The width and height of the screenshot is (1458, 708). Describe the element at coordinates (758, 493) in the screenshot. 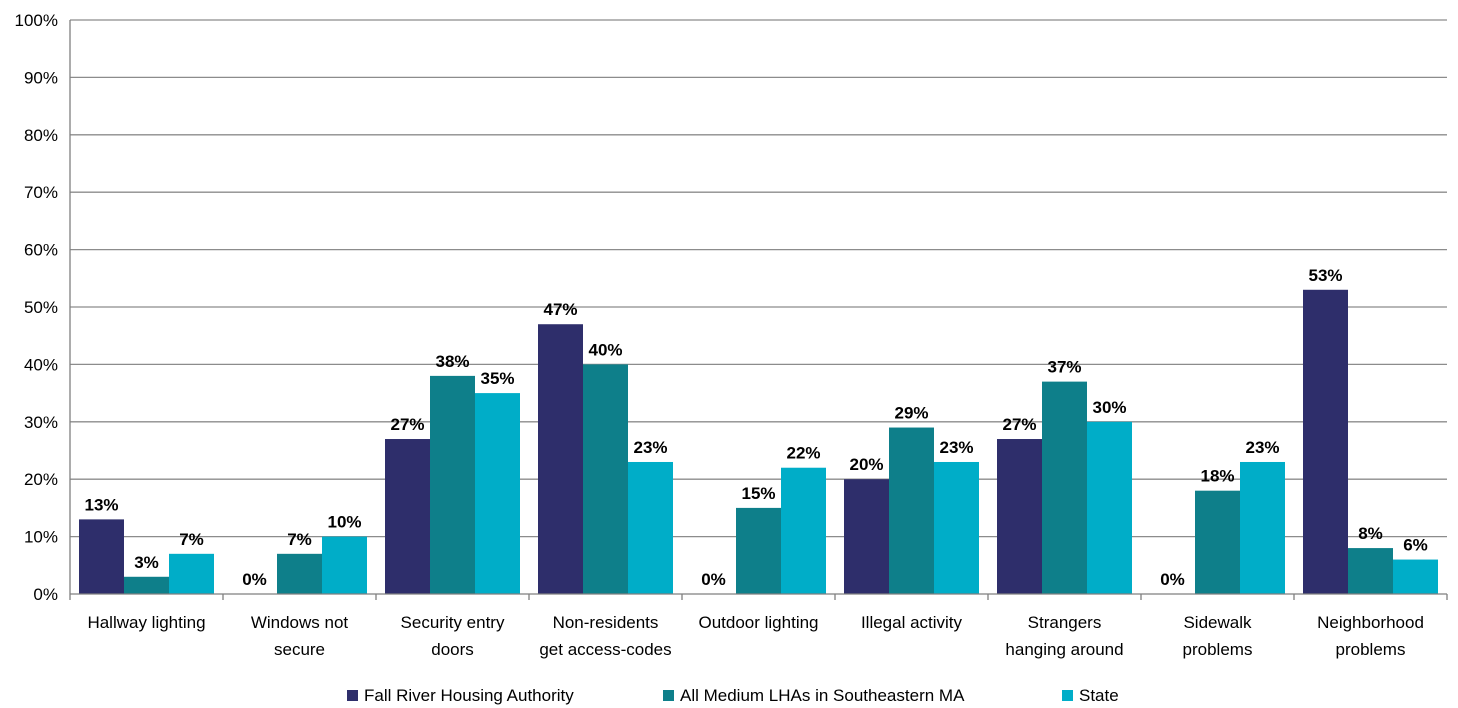

I see `data-label: 15%` at that location.